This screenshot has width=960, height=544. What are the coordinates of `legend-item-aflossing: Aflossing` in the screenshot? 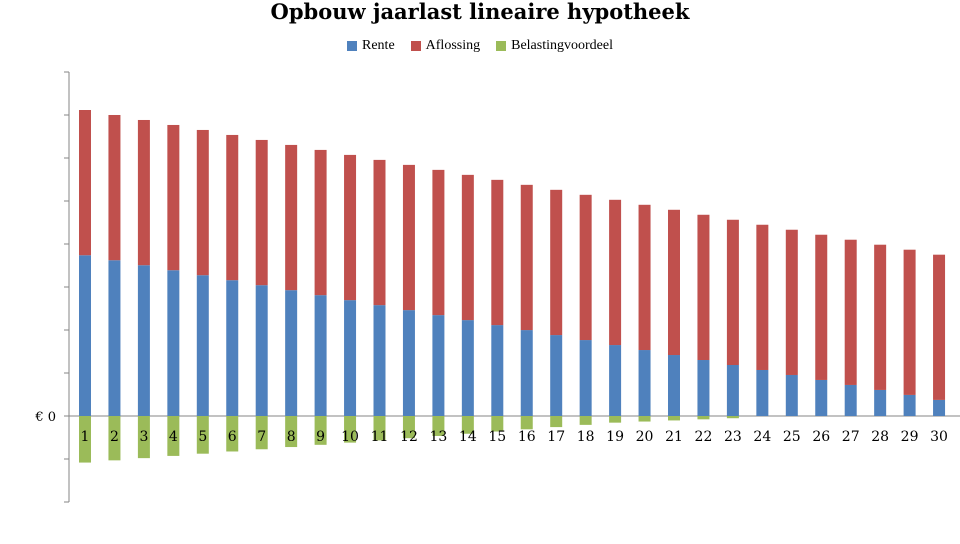 It's located at (445, 46).